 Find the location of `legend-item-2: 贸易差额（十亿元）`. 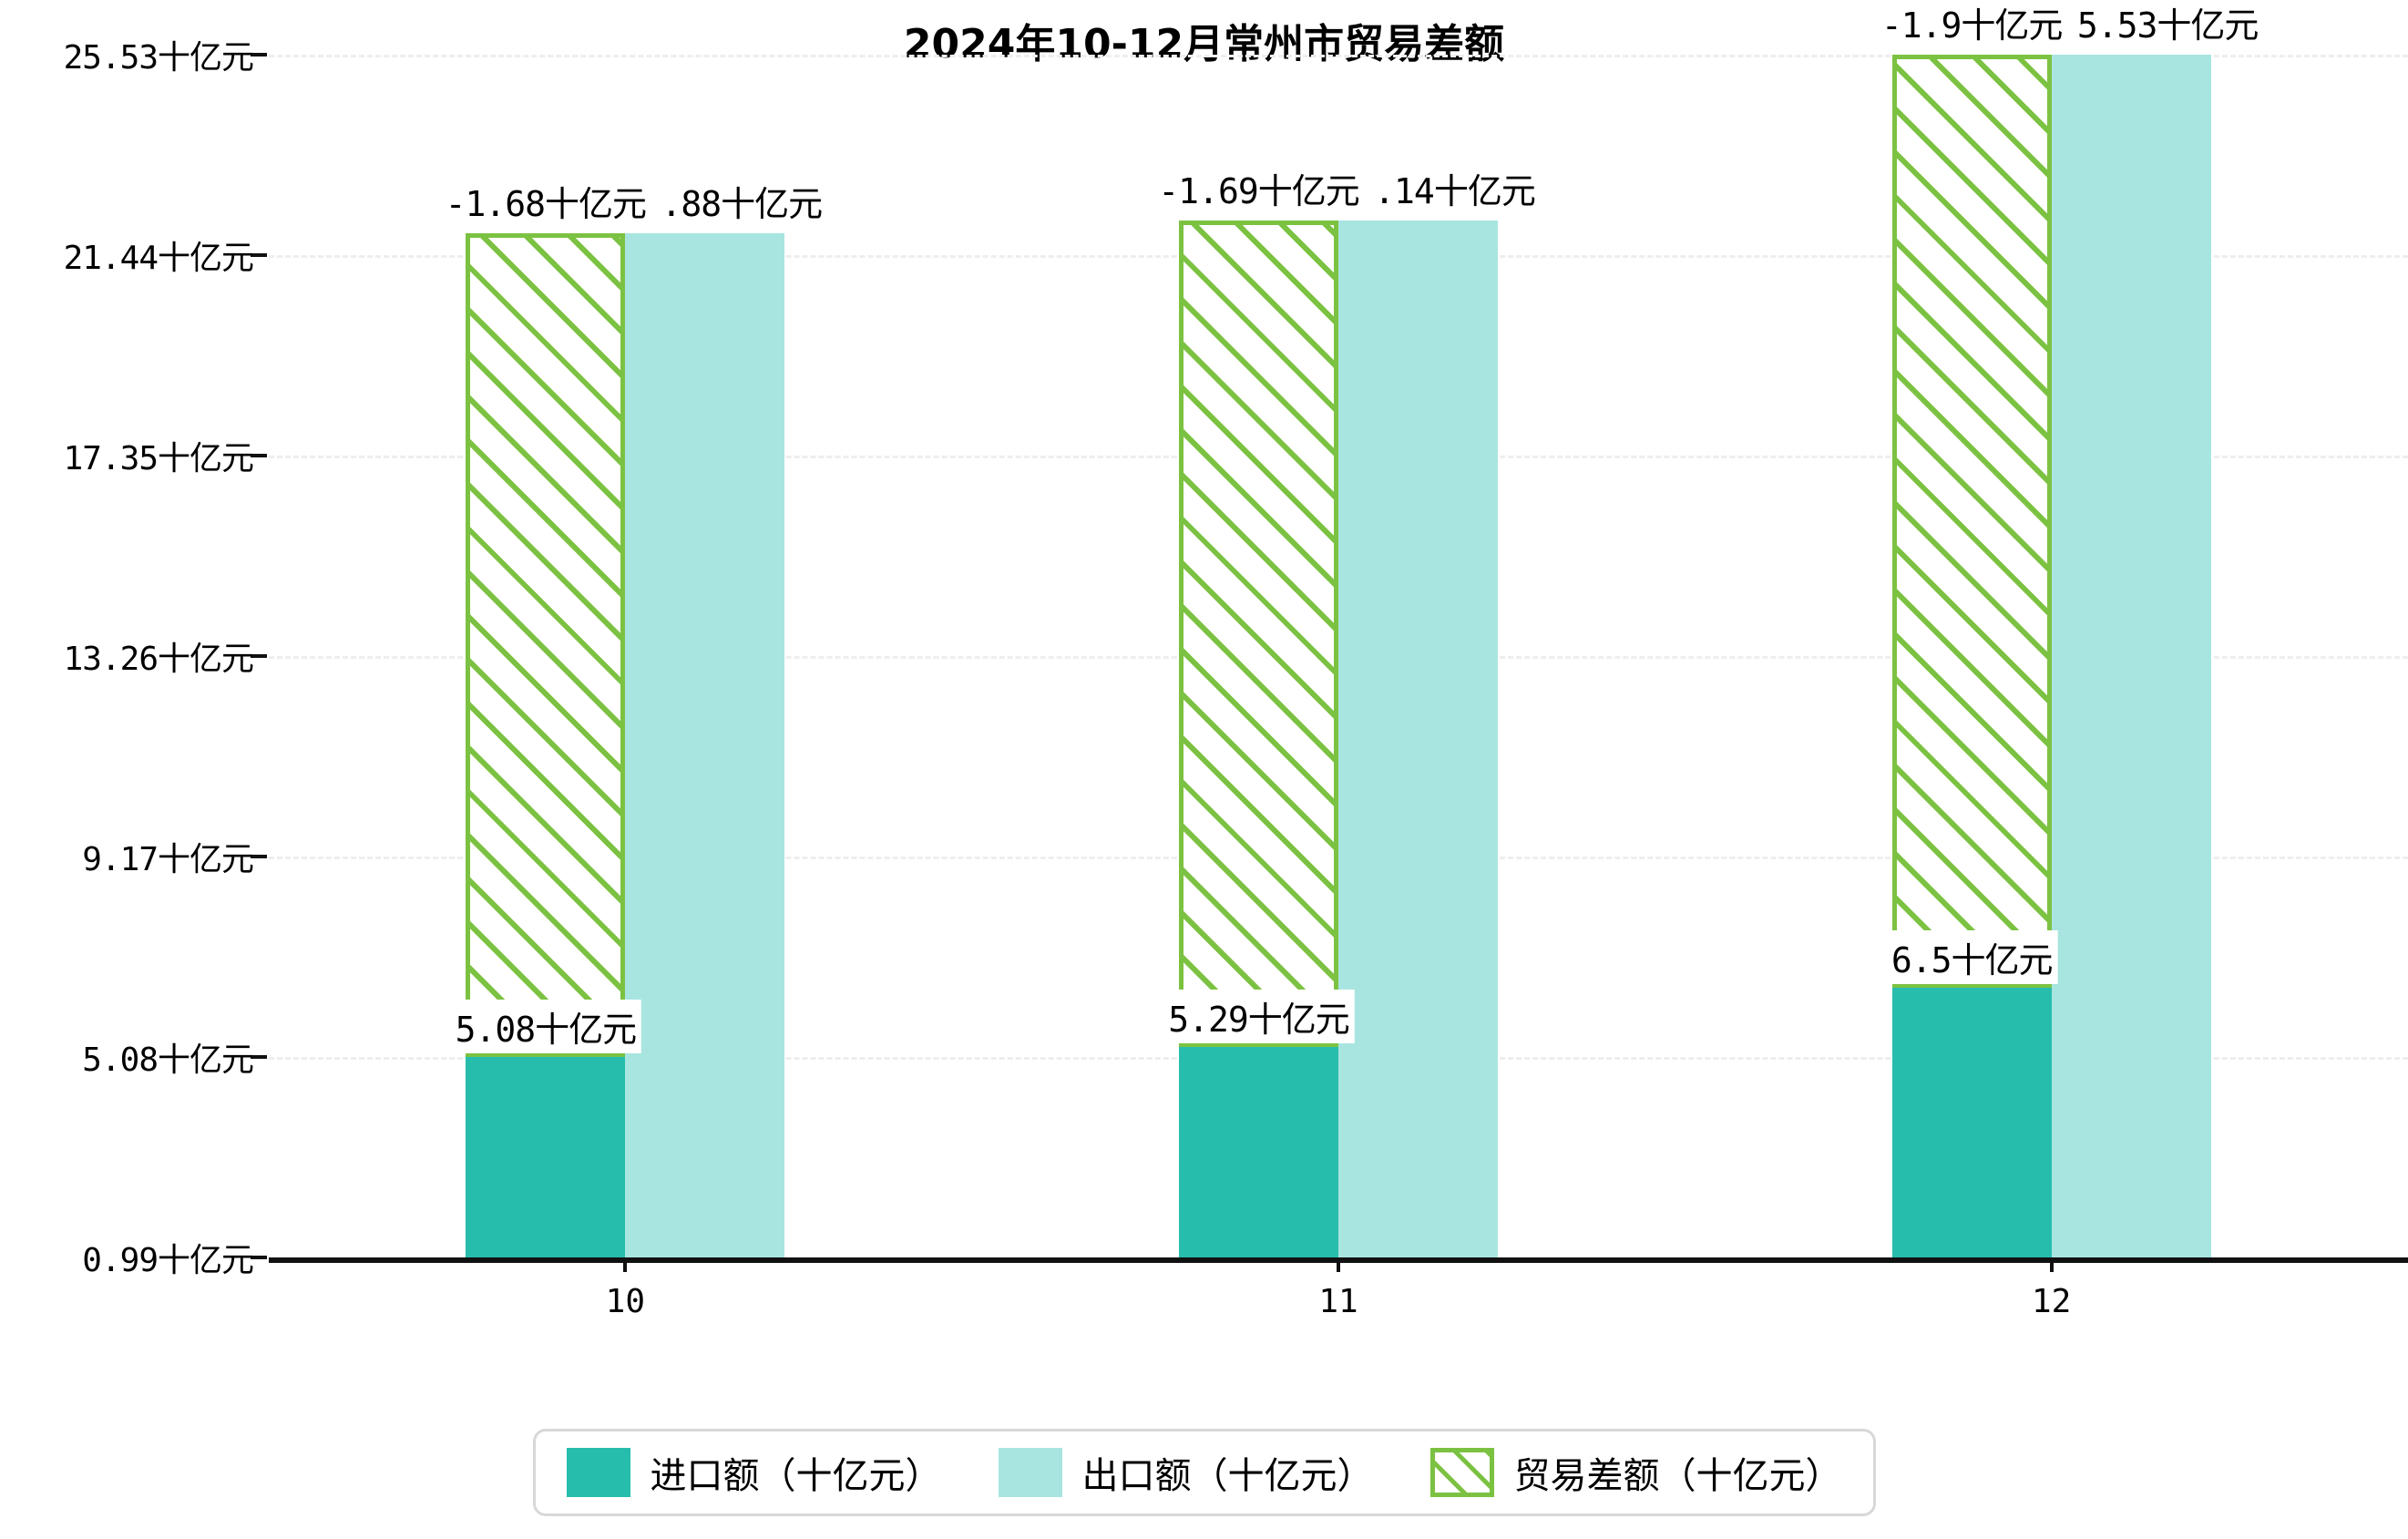

legend-item-2: 贸易差额（十亿元） is located at coordinates (1636, 1473).